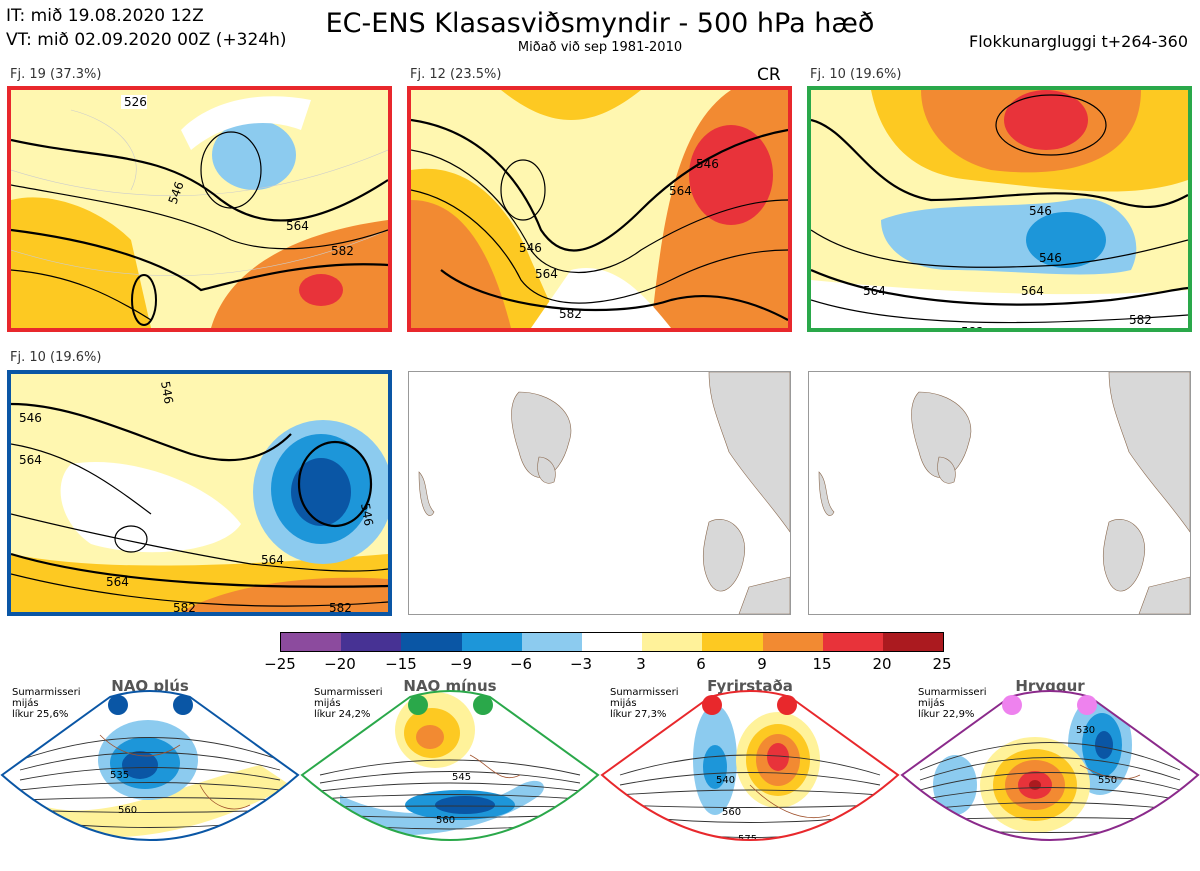 Image resolution: width=1200 pixels, height=871 pixels. What do you see at coordinates (750, 686) in the screenshot?
I see `regime-title: Fyrirstaða` at bounding box center [750, 686].